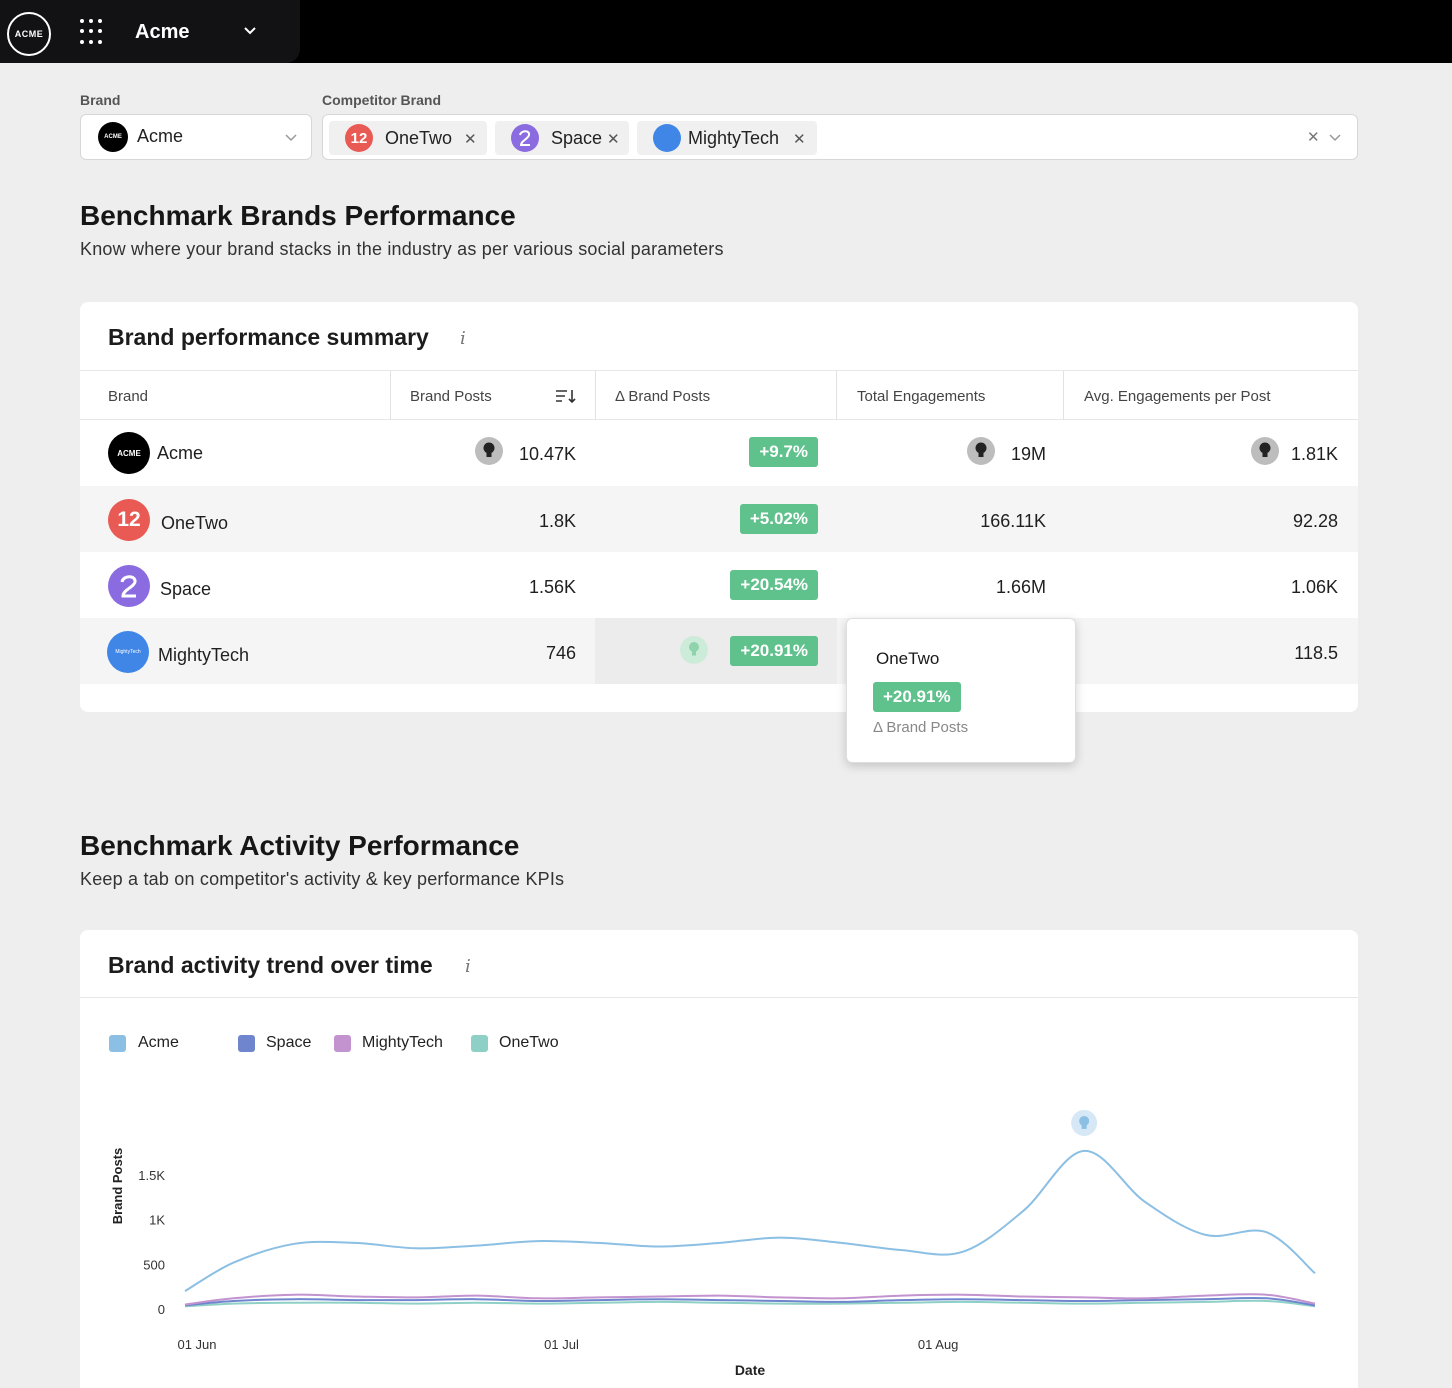  Describe the element at coordinates (552, 587) in the screenshot. I see `brand-posts-value: 1.56K` at that location.